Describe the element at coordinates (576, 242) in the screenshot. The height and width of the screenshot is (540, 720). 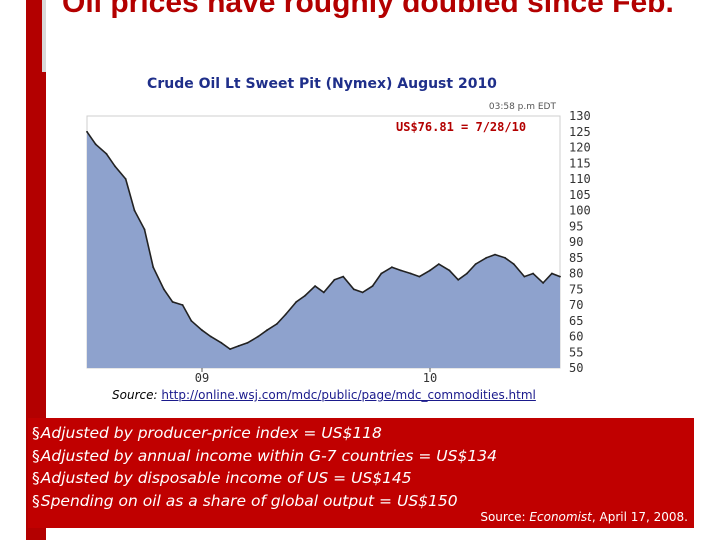
I see `y-tick-label: 90` at that location.